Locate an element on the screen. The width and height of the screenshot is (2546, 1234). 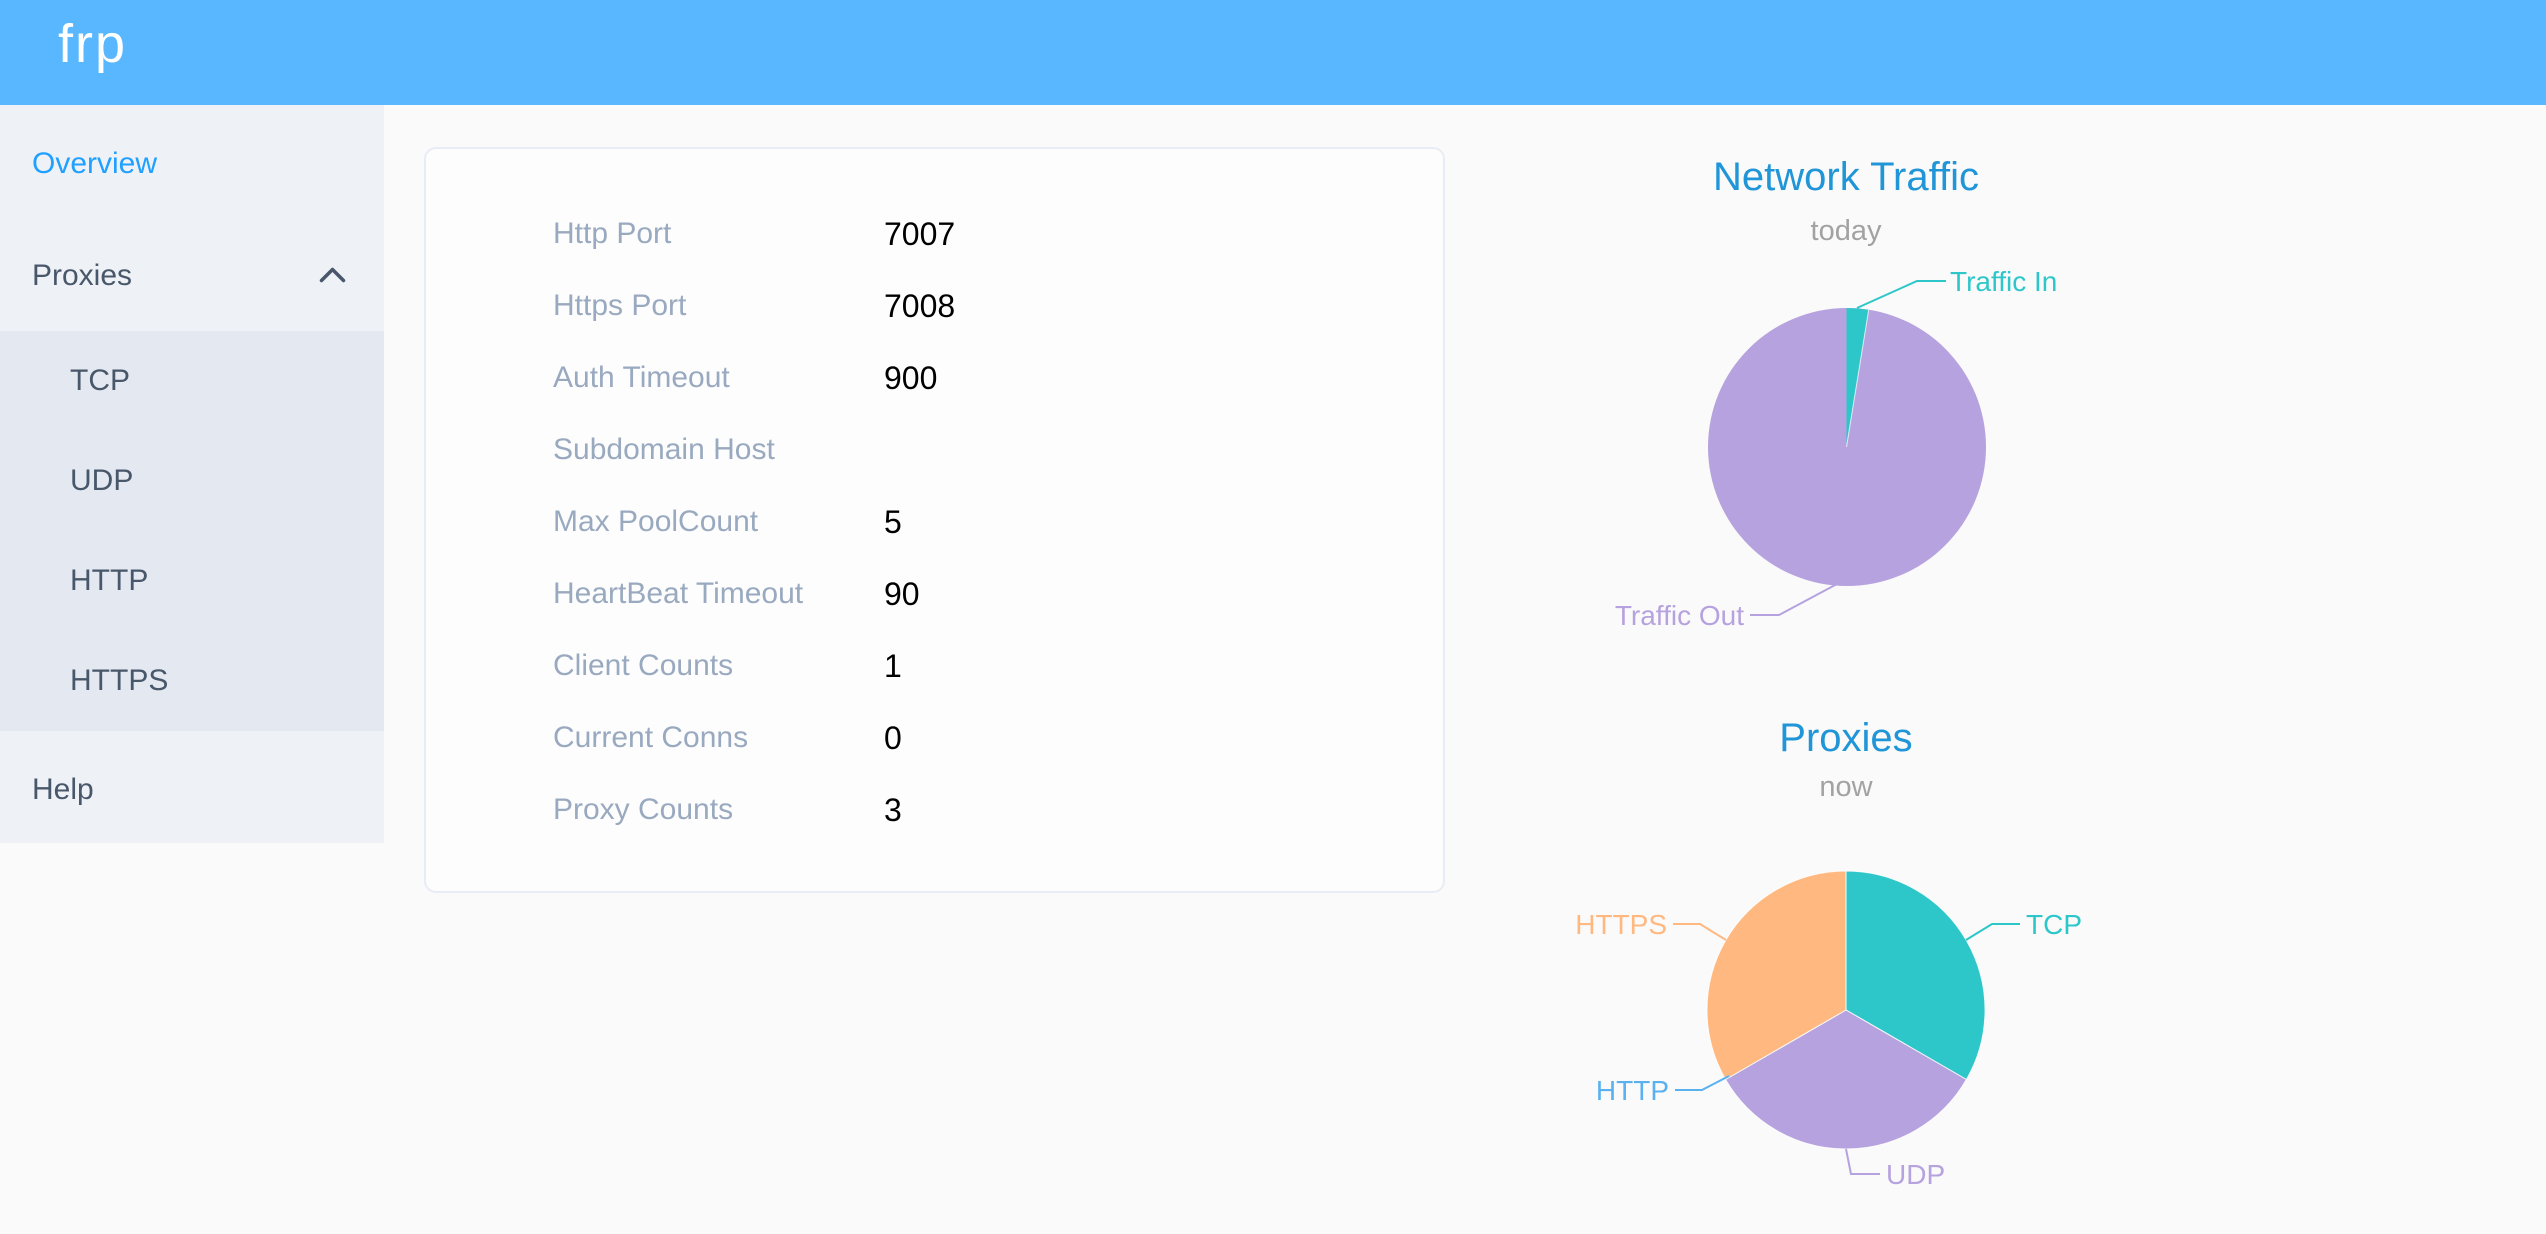
svg-text: Traffic Out is located at coordinates (1679, 615).